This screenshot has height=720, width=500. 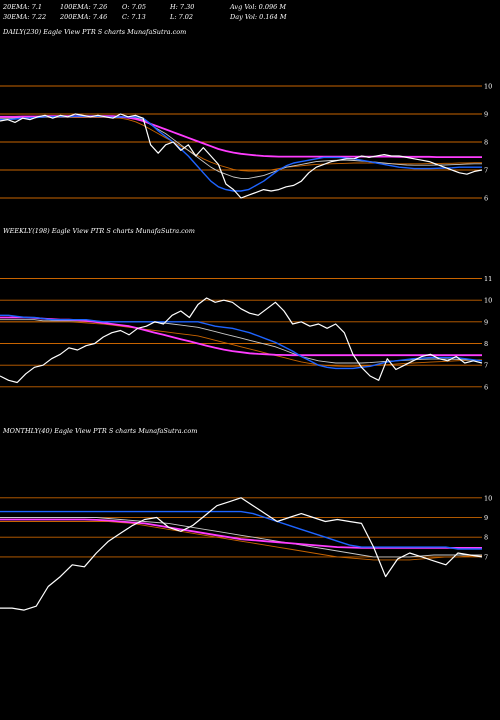 What do you see at coordinates (486, 171) in the screenshot?
I see `daily-y-tick-label: 7` at bounding box center [486, 171].